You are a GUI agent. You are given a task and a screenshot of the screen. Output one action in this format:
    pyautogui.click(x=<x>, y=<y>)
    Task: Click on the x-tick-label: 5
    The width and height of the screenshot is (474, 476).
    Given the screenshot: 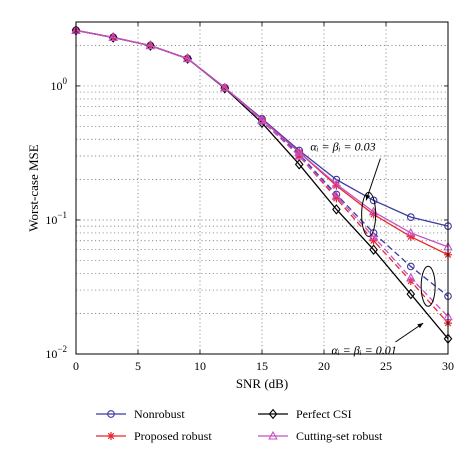 What is the action you would take?
    pyautogui.click(x=138, y=366)
    